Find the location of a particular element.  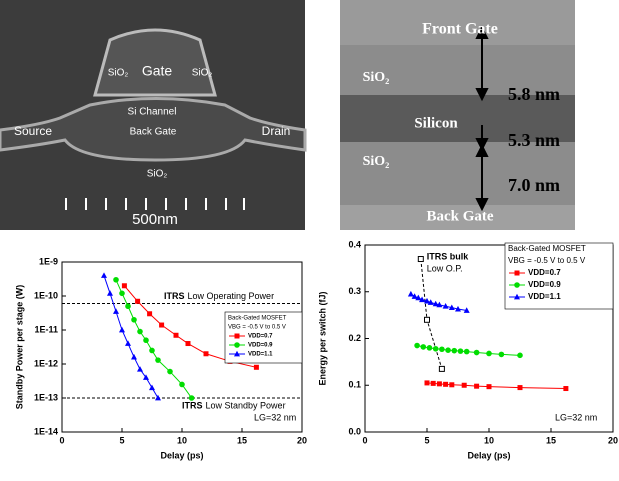

y-tick-label: 0.2 is located at coordinates (354, 338).